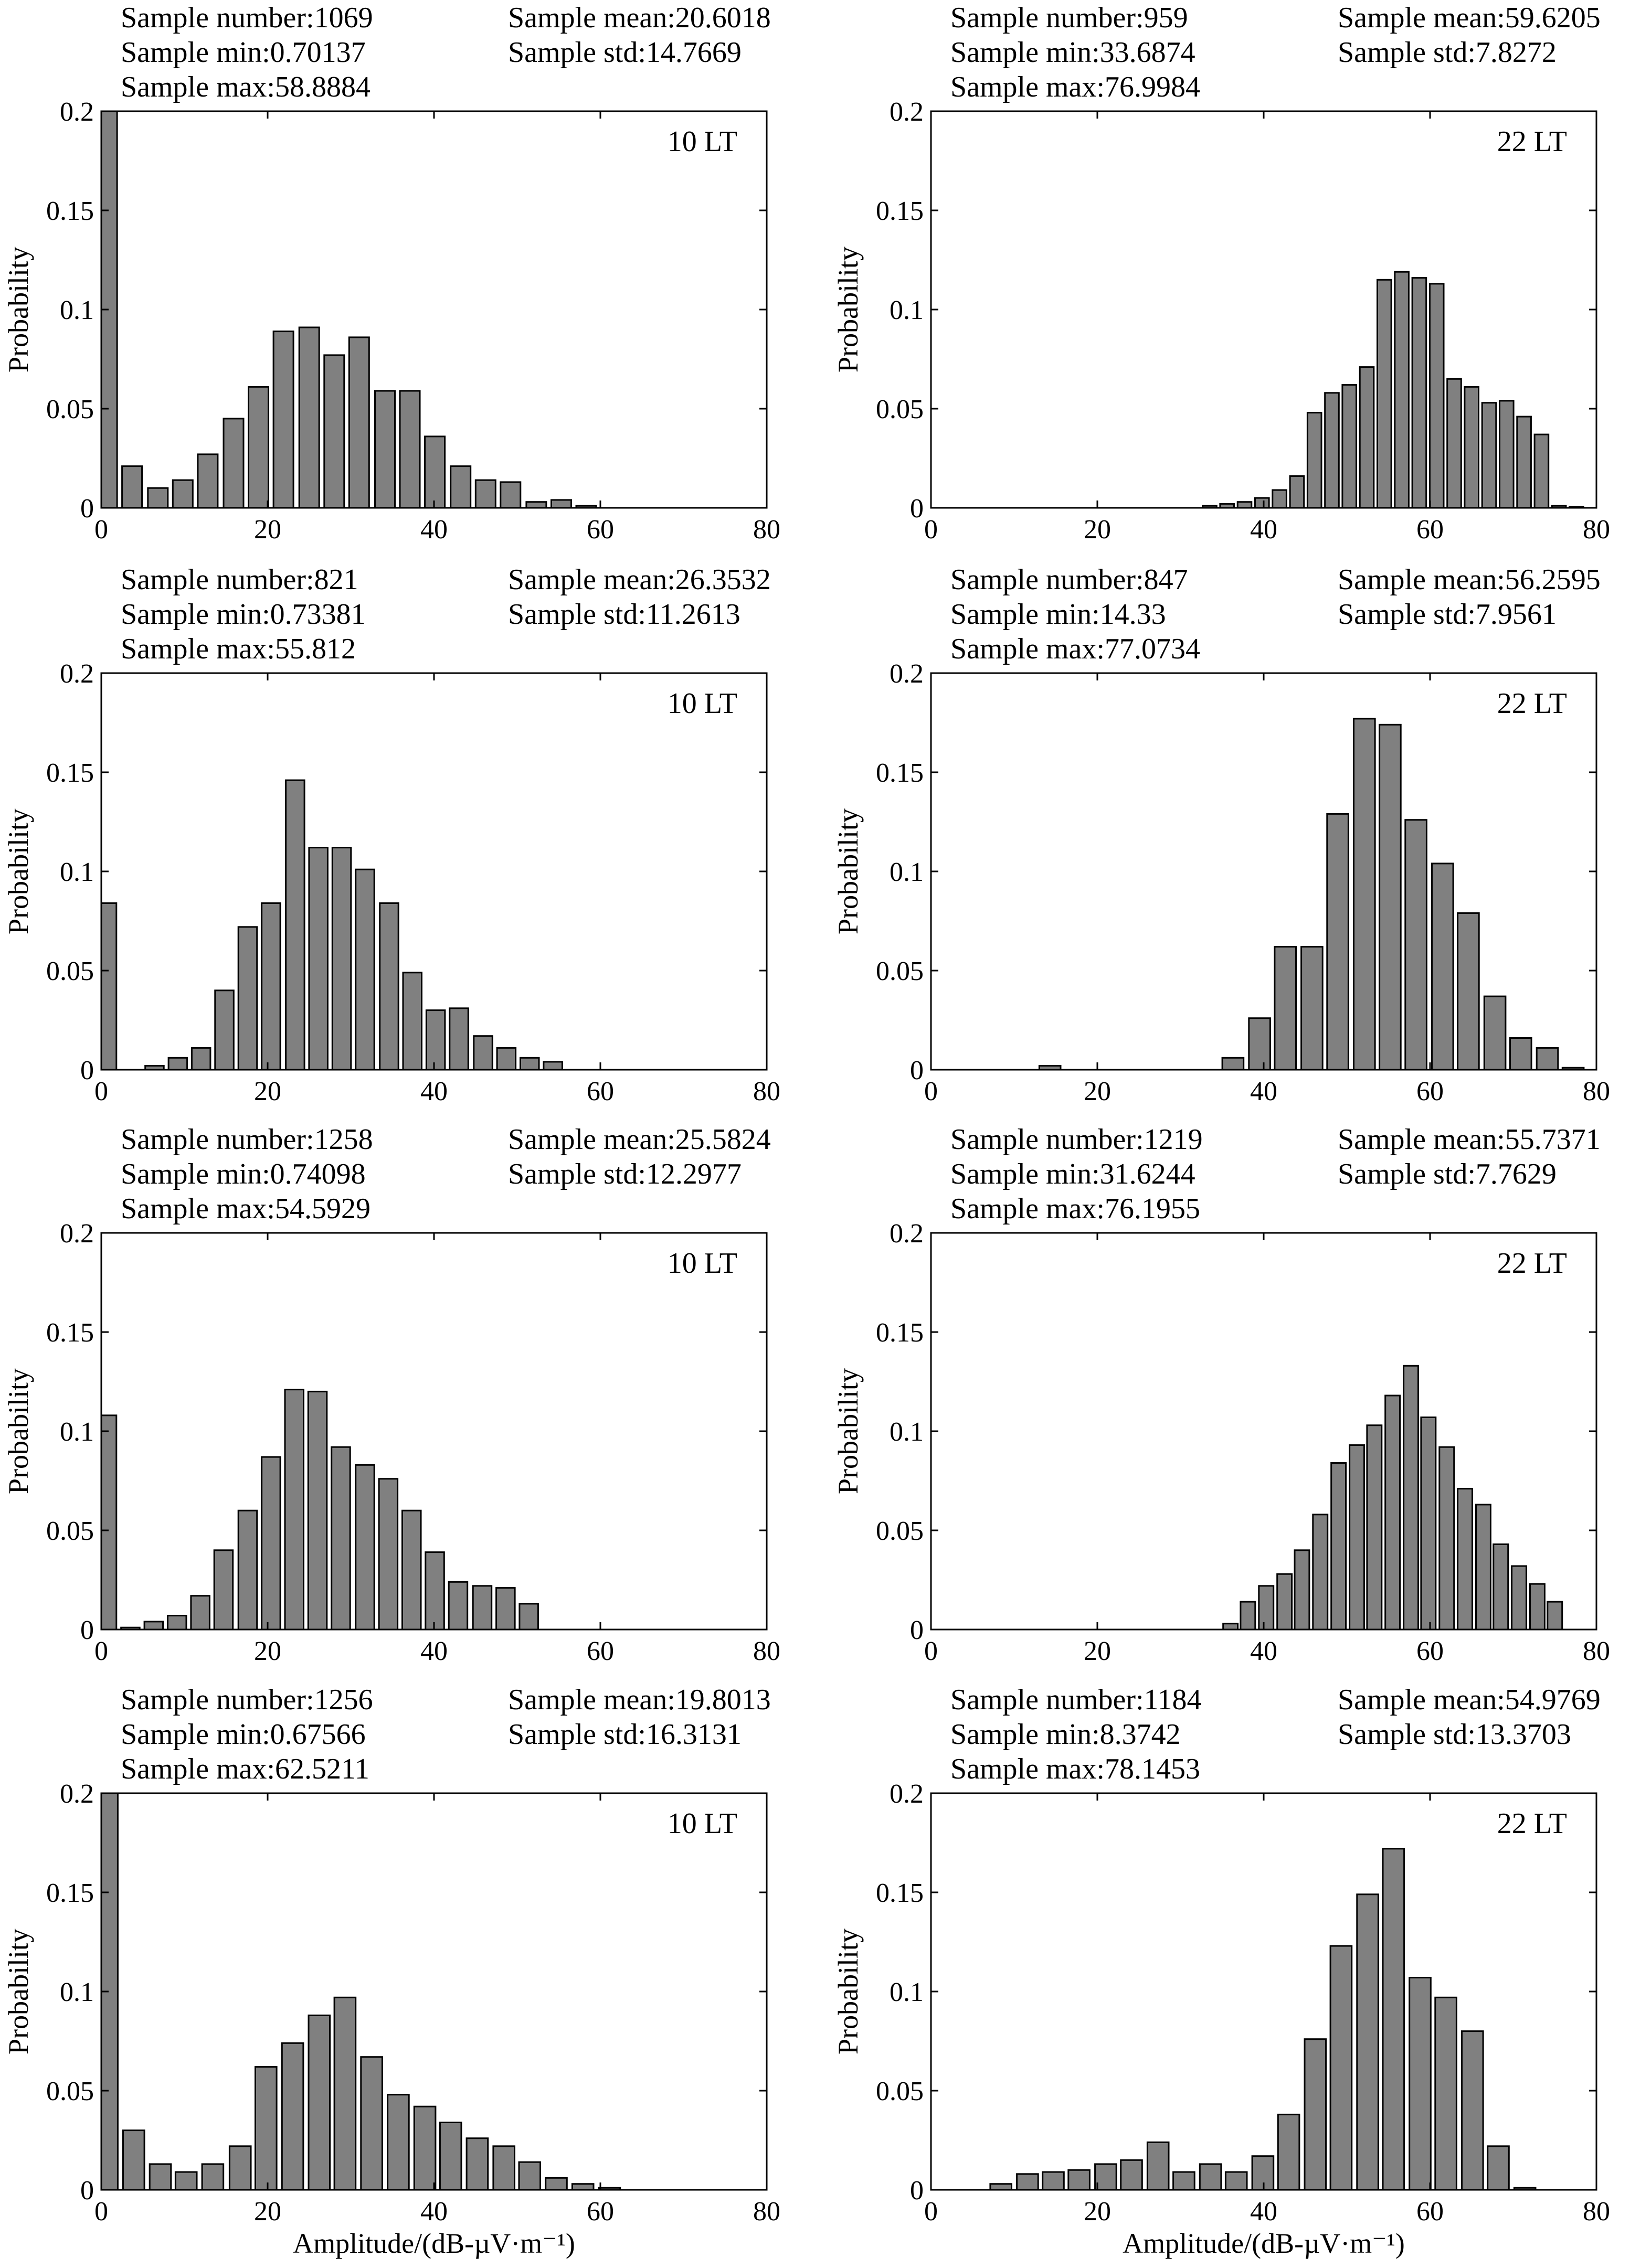 The image size is (1630, 2268). I want to click on sample-std: Sample std:7.9561, so click(1447, 614).